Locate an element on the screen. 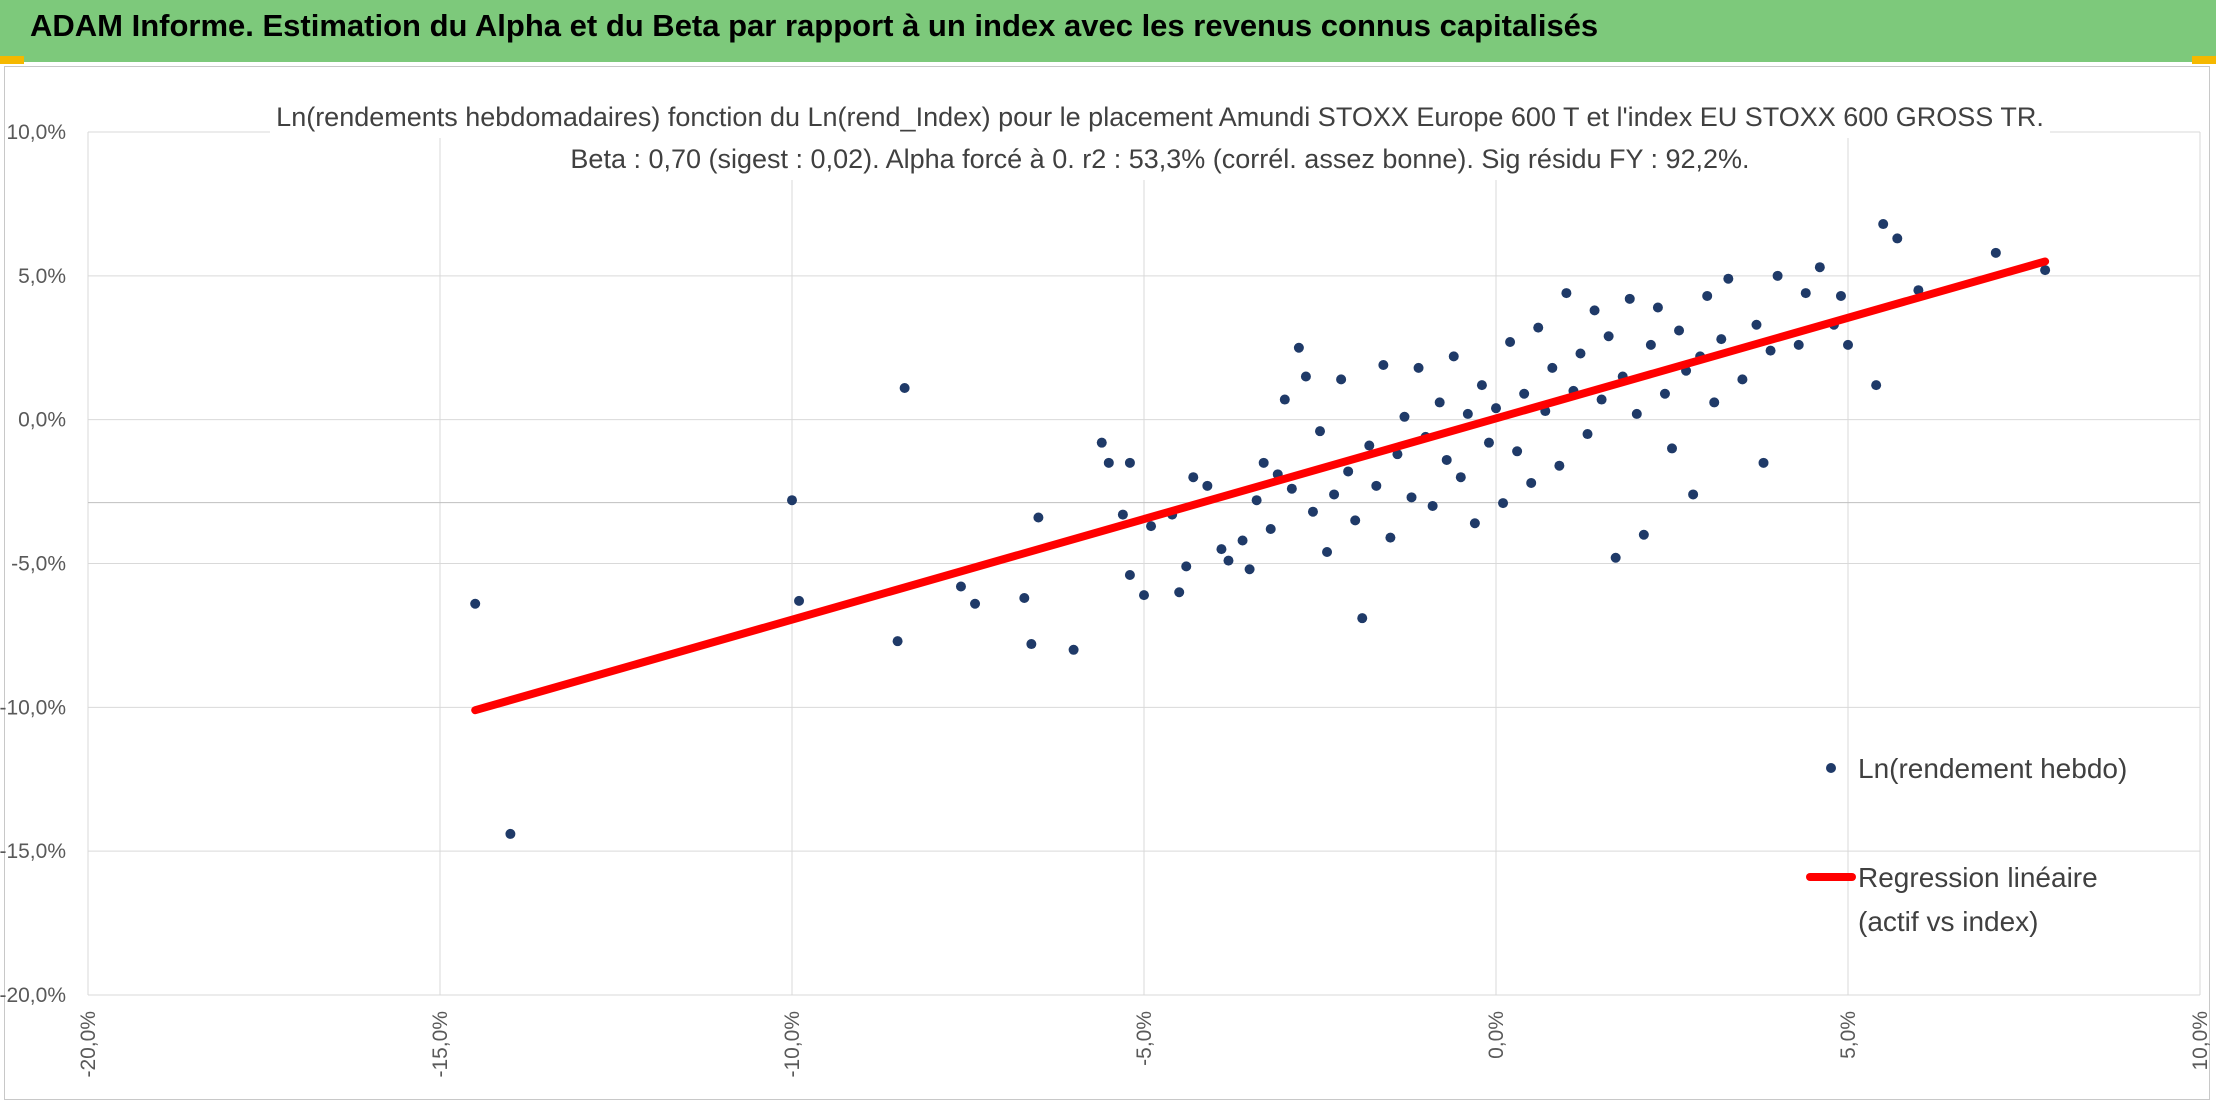 The height and width of the screenshot is (1105, 2216). legend-line-label: Regression linéaire is located at coordinates (1978, 877).